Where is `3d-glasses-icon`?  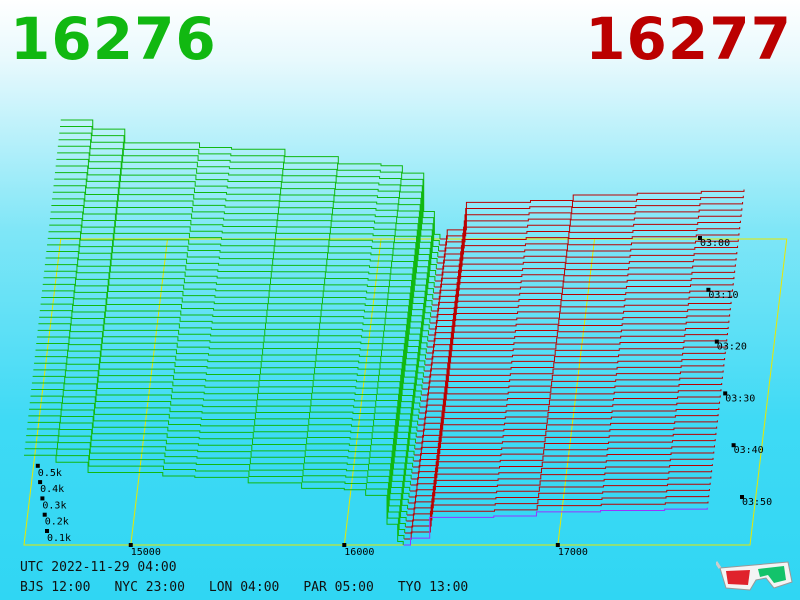
3d-glasses-icon is located at coordinates (755, 575).